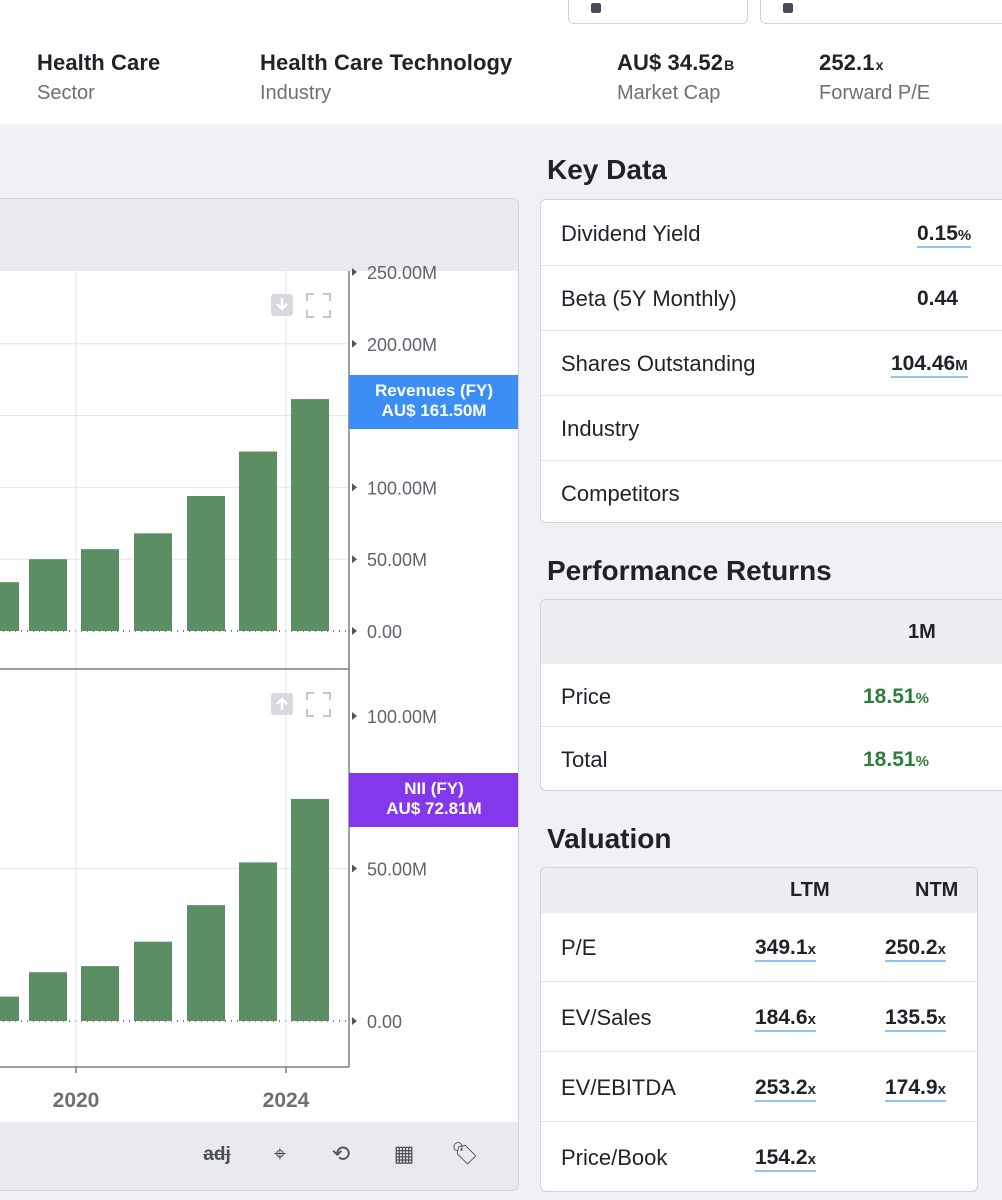 The height and width of the screenshot is (1200, 1002). What do you see at coordinates (434, 410) in the screenshot?
I see `revenue-badge-value: AU$ 161.50M` at bounding box center [434, 410].